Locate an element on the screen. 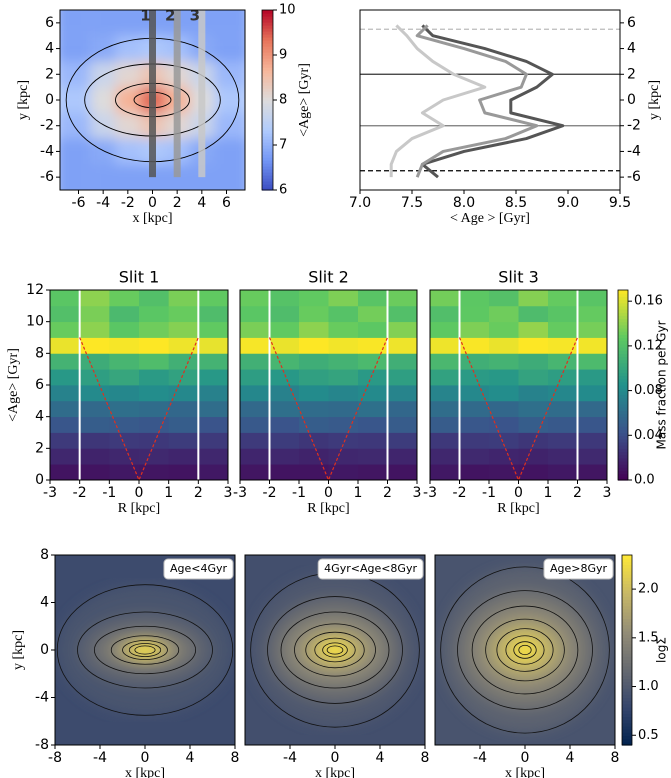  x-tick-label: -4 is located at coordinates (480, 758).